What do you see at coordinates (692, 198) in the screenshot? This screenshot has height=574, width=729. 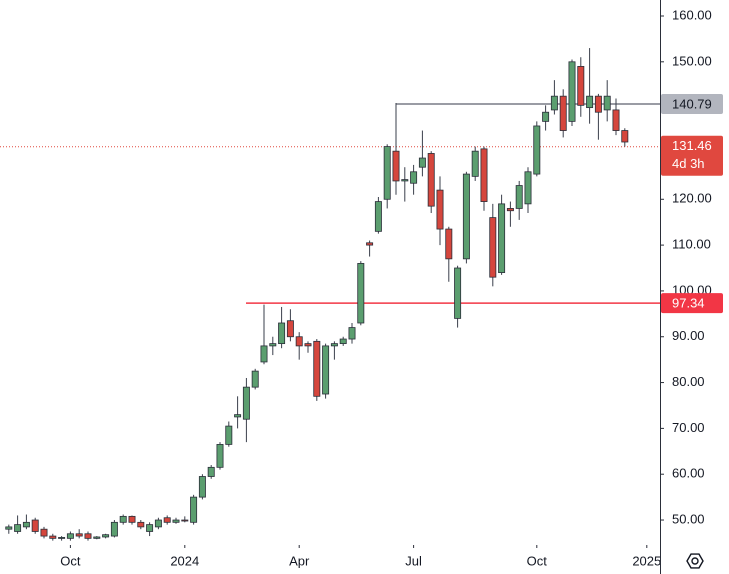 I see `y-tick-label: 120.00` at bounding box center [692, 198].